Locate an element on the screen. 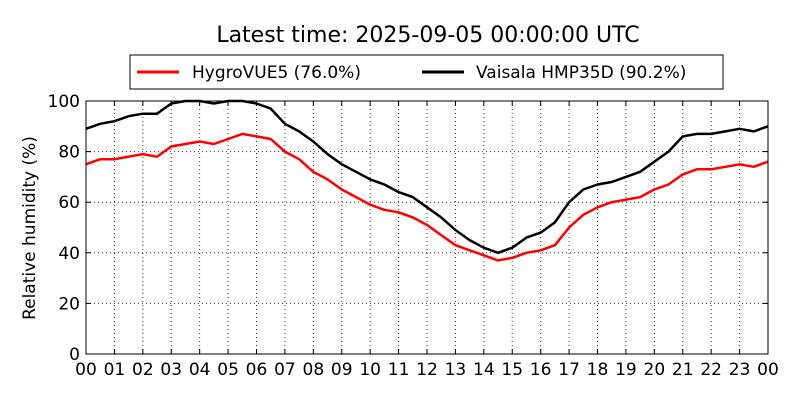 This screenshot has width=800, height=400. legend: HygroVUE5 (76.0%) Vaisala HMP35D (90.2%) is located at coordinates (426, 72).